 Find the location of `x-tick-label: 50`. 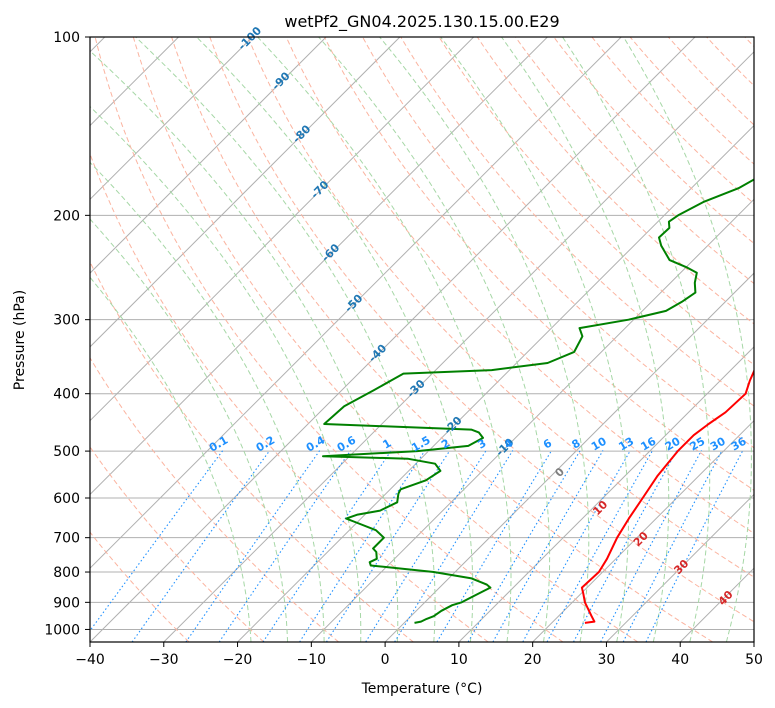

x-tick-label: 50 is located at coordinates (754, 660).